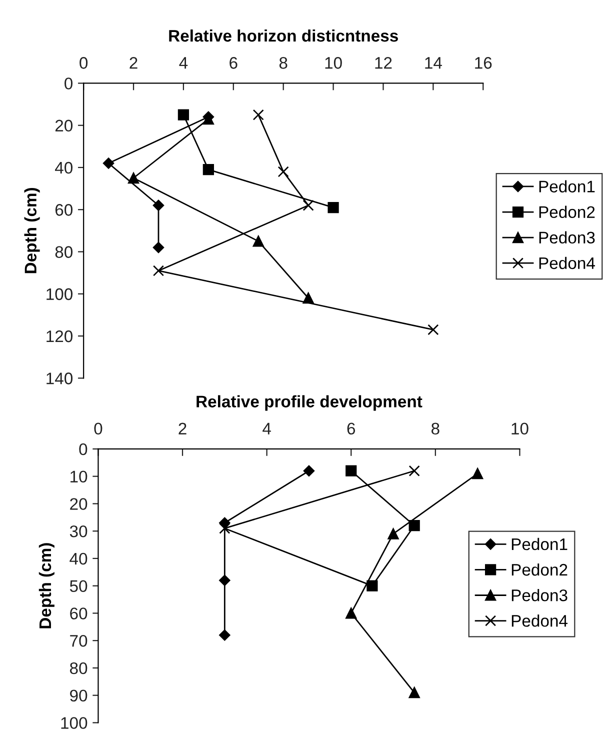  I want to click on y-tick-label: 30, so click(79, 531).